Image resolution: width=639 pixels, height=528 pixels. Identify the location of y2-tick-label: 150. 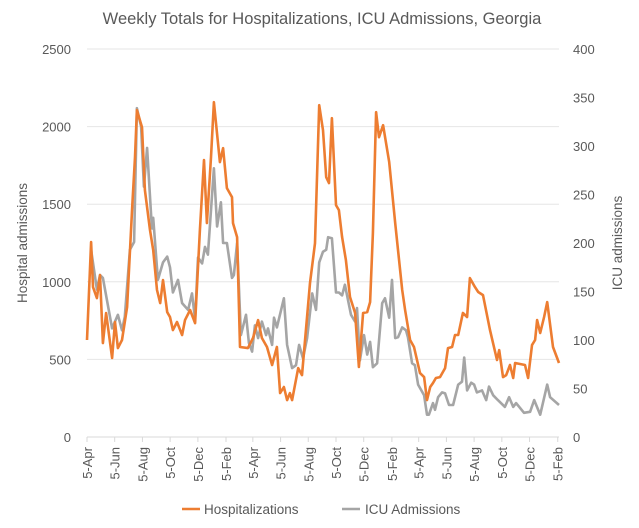
(584, 292).